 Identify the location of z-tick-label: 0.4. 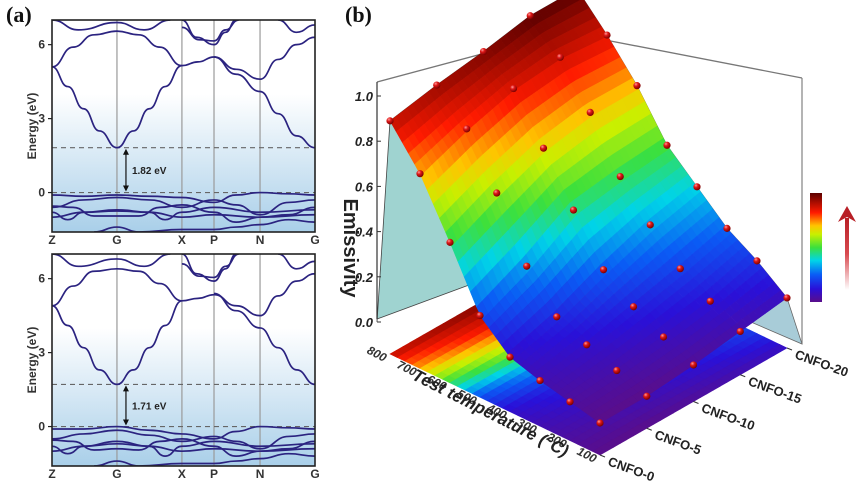
(364, 232).